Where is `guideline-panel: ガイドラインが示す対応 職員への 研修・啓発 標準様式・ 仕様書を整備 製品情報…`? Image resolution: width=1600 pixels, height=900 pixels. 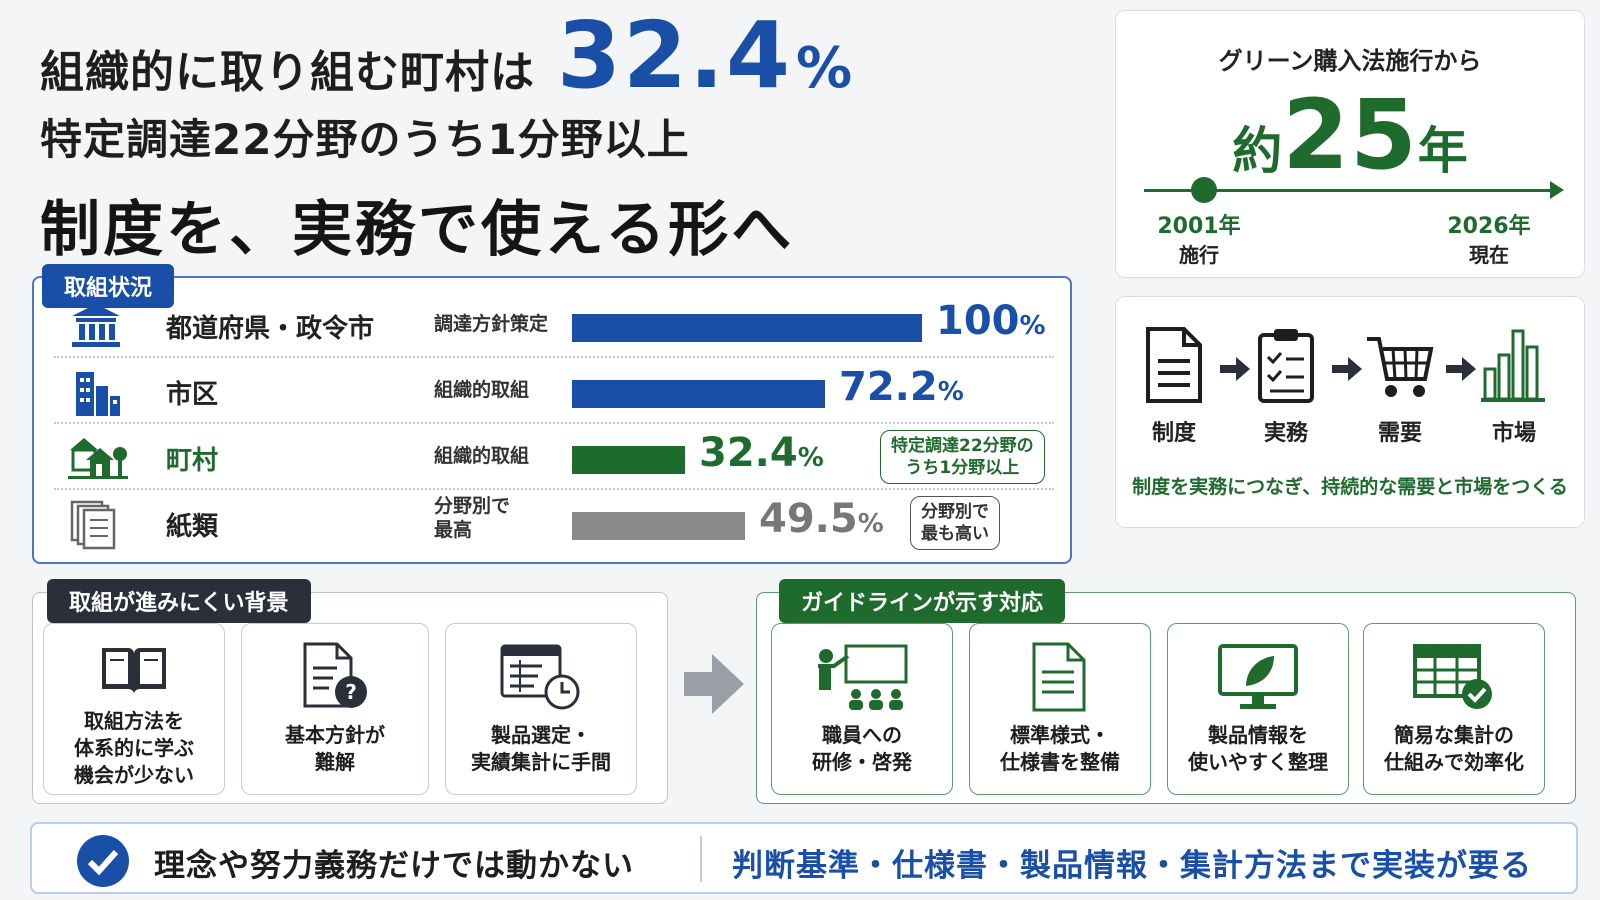
guideline-panel: ガイドラインが示す対応 職員への 研修・啓発 標準様式・ 仕様書を整備 製品情報… is located at coordinates (1166, 691).